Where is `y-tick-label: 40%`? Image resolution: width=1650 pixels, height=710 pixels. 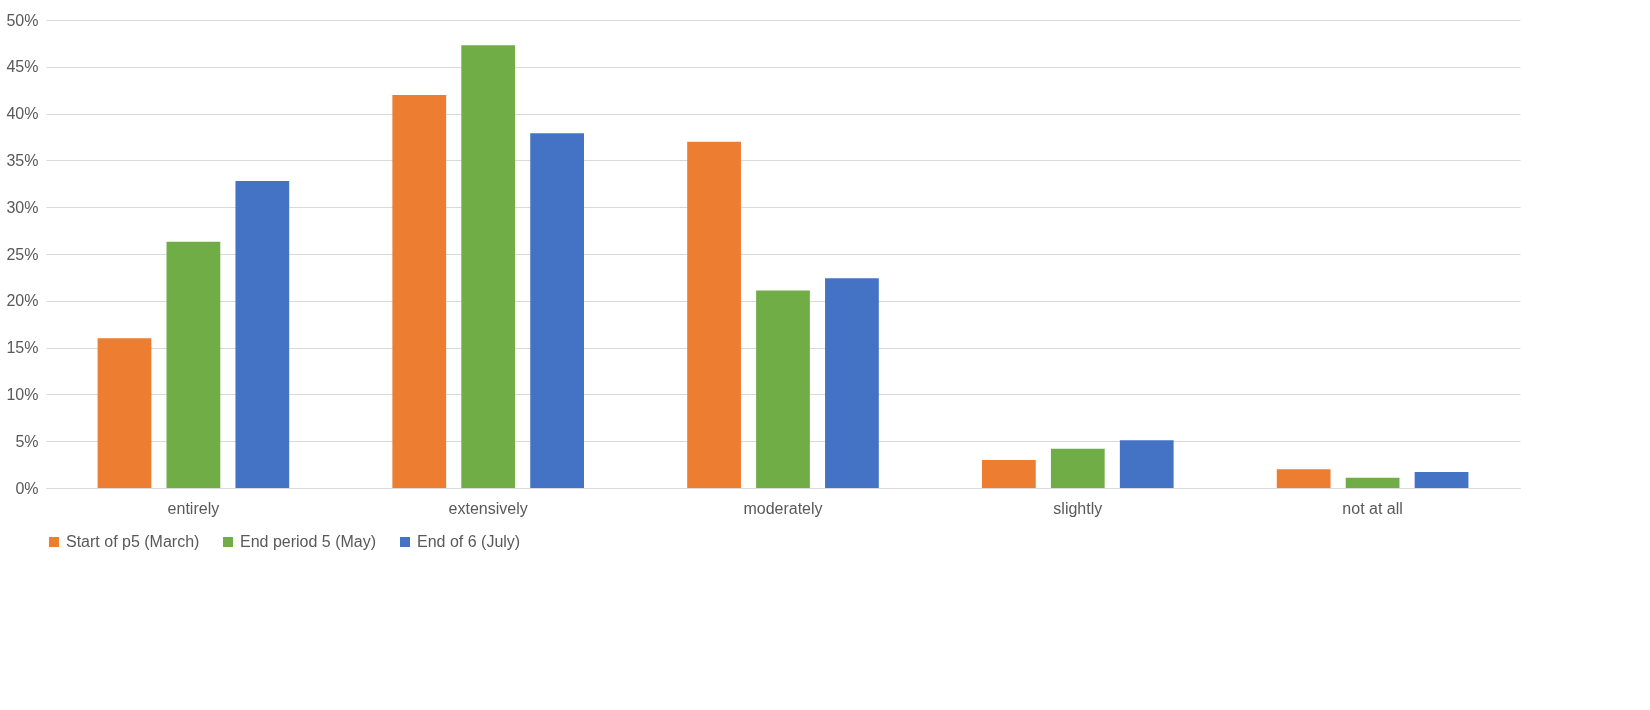
y-tick-label: 40% is located at coordinates (22, 114).